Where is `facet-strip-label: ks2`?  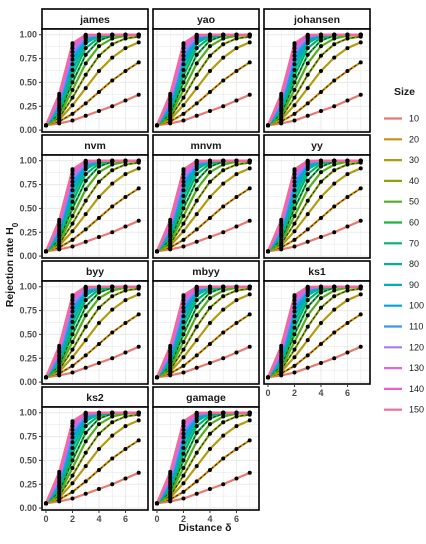
facet-strip-label: ks2 is located at coordinates (95, 398).